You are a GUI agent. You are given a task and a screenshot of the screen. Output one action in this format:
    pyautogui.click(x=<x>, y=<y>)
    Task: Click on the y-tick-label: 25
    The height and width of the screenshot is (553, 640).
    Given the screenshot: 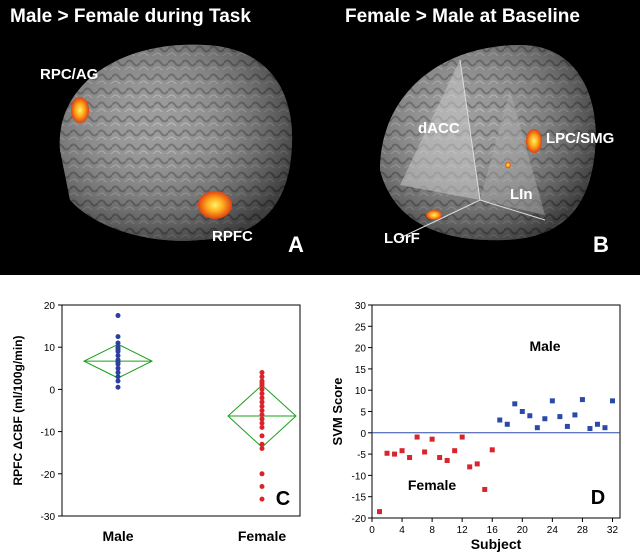 What is the action you would take?
    pyautogui.click(x=361, y=327)
    